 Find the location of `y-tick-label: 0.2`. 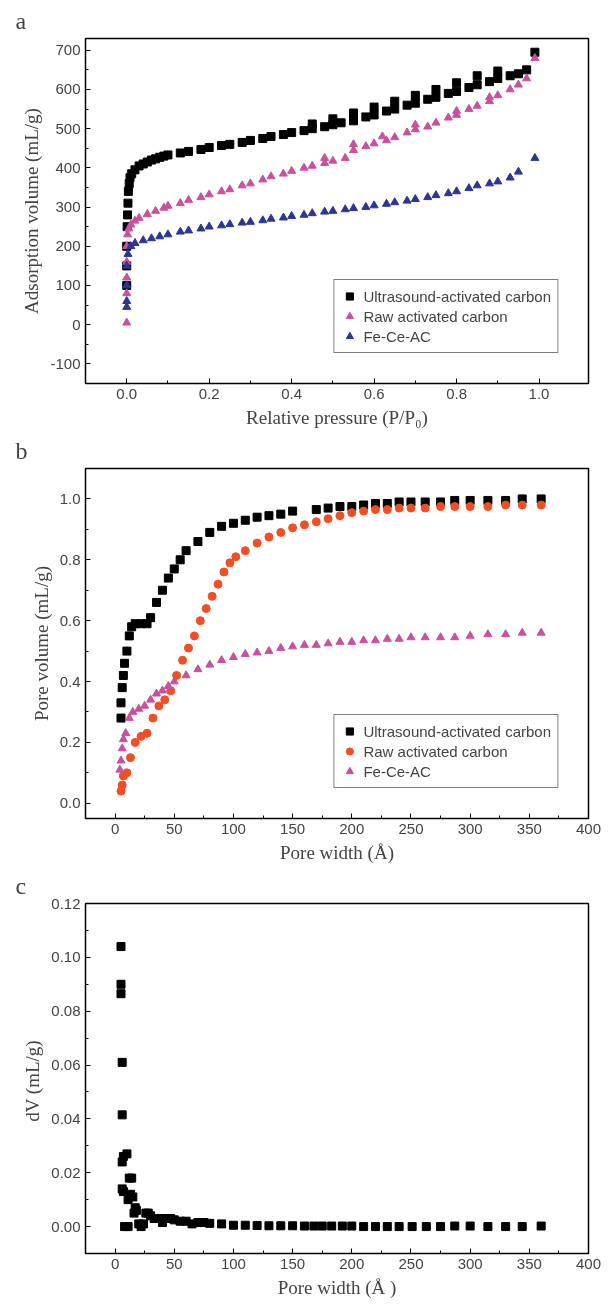

y-tick-label: 0.2 is located at coordinates (70, 742).